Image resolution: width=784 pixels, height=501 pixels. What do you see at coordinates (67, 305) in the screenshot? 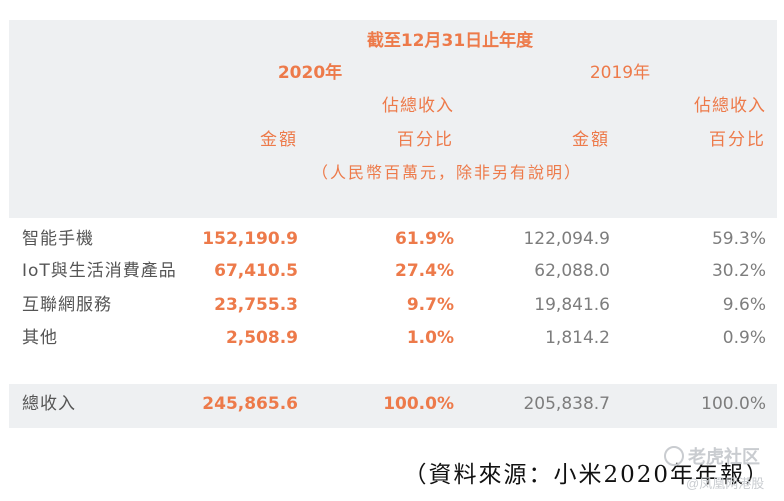
I see `row-label: 互聯網服務` at bounding box center [67, 305].